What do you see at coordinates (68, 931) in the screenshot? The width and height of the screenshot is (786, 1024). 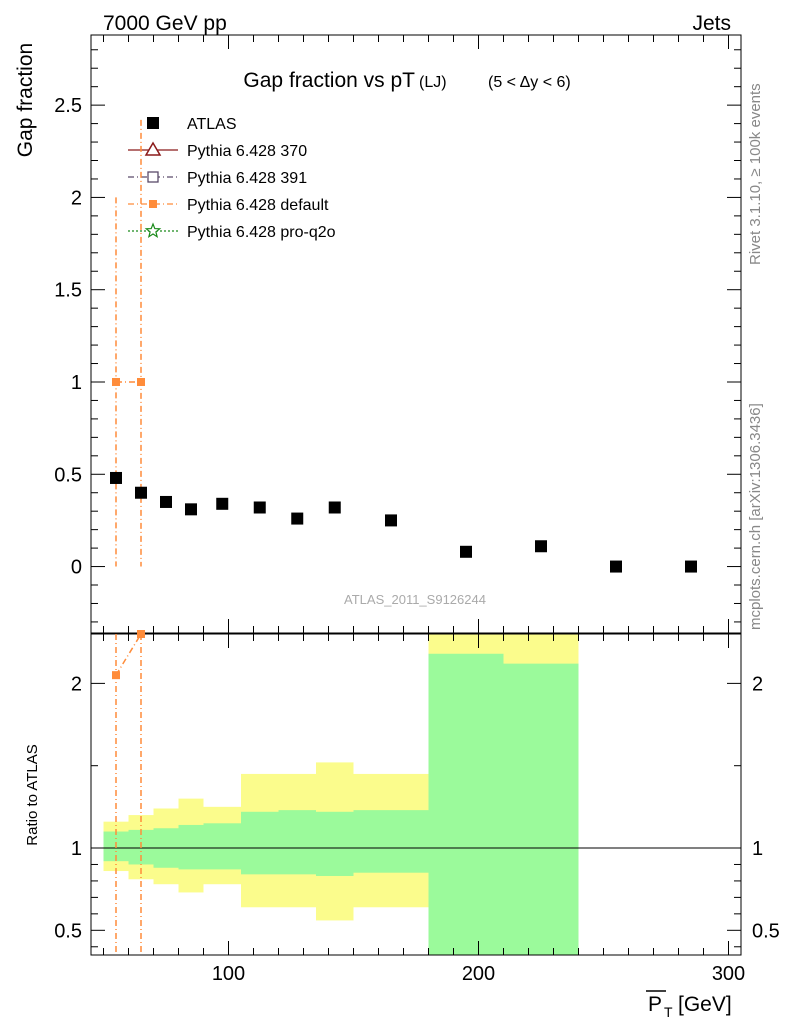 I see `ratio-y-tick-label: 0.5` at bounding box center [68, 931].